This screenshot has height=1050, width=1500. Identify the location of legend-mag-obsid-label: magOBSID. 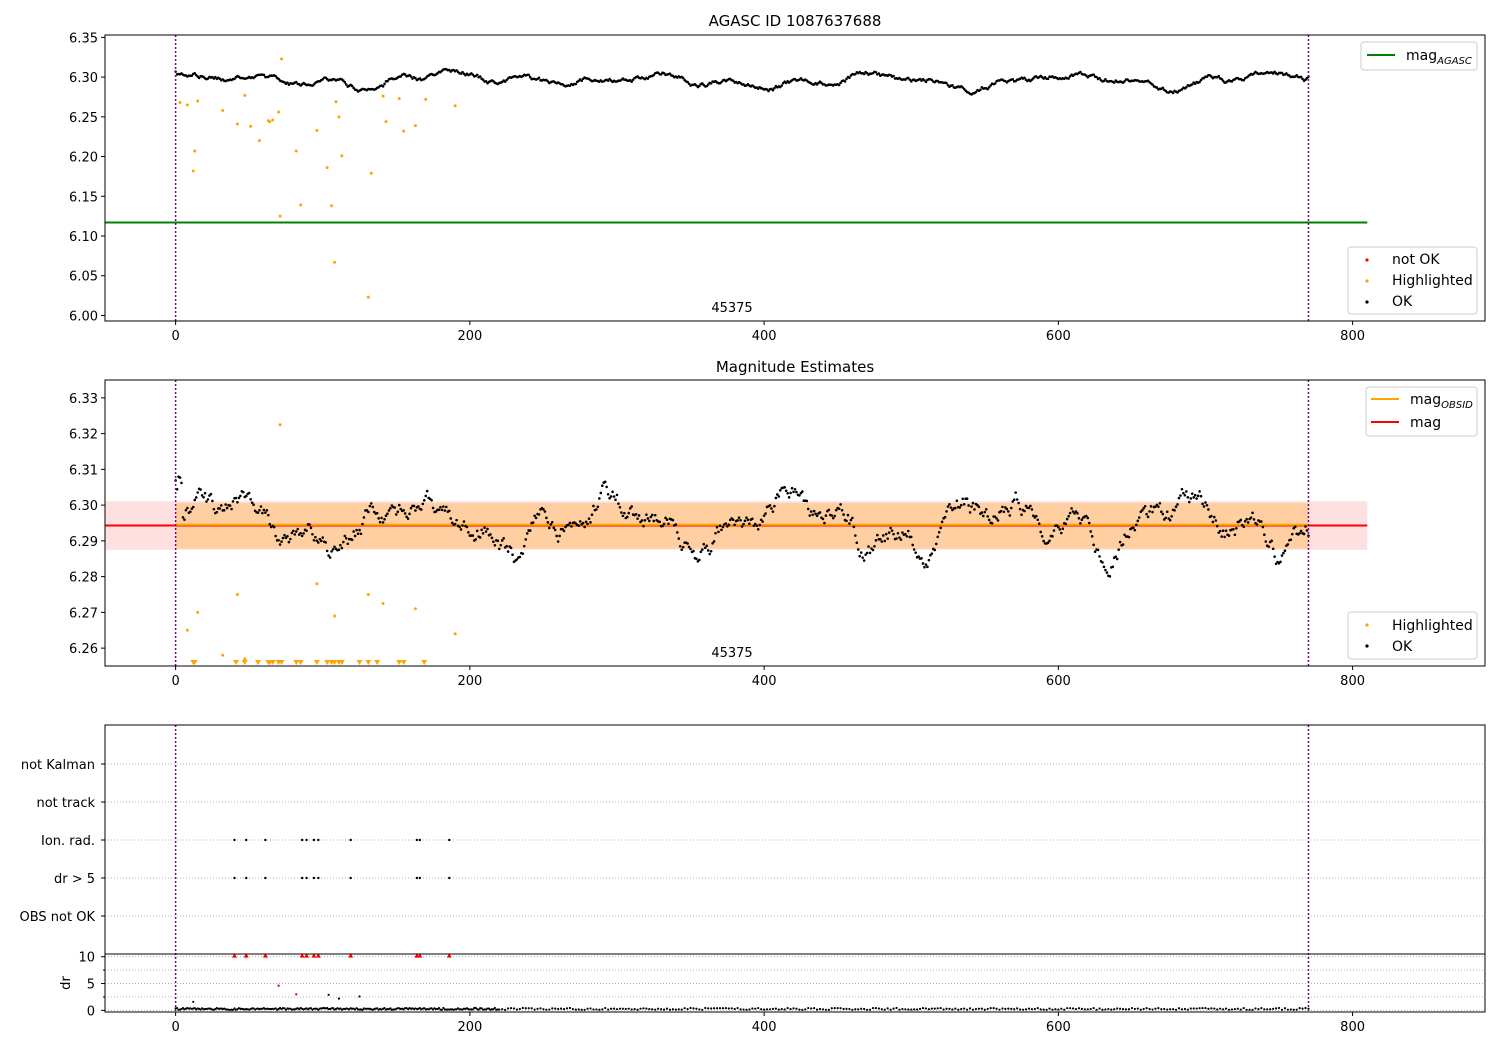
(1441, 401).